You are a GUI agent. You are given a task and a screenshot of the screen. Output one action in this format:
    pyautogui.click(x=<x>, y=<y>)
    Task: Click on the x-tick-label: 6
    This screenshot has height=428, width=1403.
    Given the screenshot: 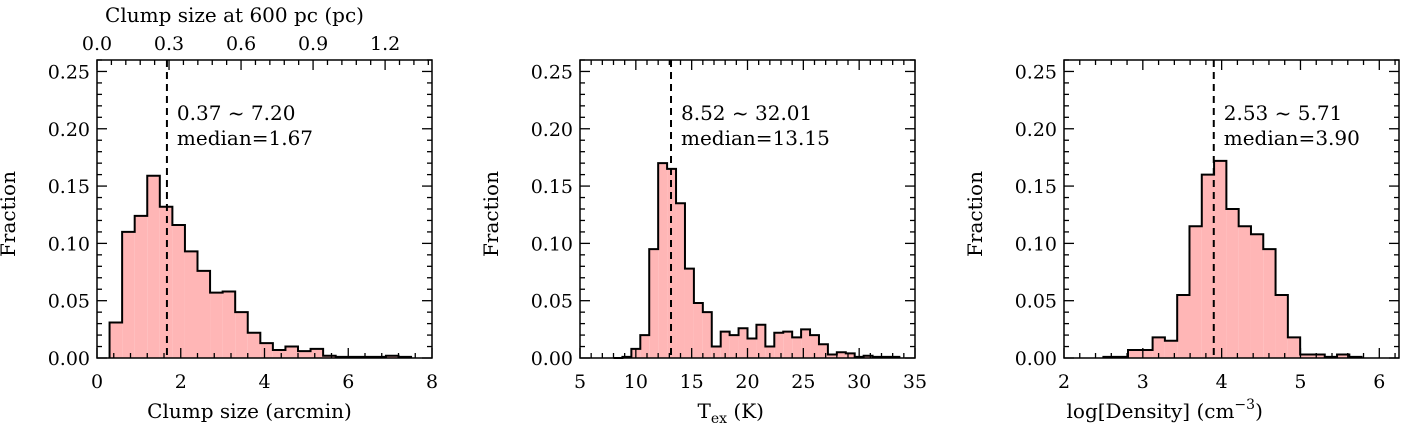 What is the action you would take?
    pyautogui.click(x=1379, y=382)
    